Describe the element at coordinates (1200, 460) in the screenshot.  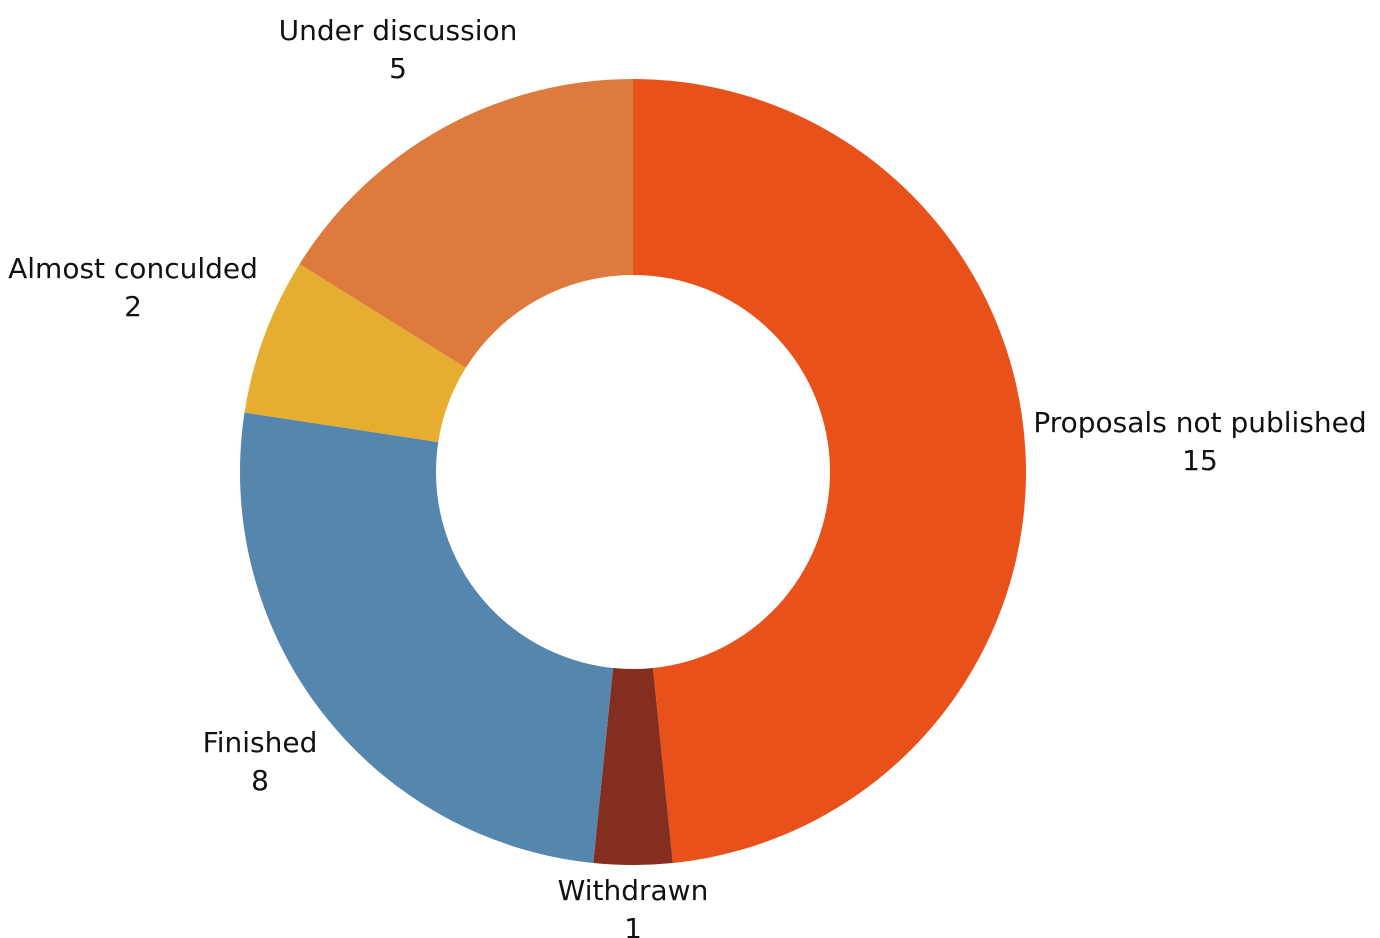
I see `slice-value-proposals-not-published: 15` at that location.